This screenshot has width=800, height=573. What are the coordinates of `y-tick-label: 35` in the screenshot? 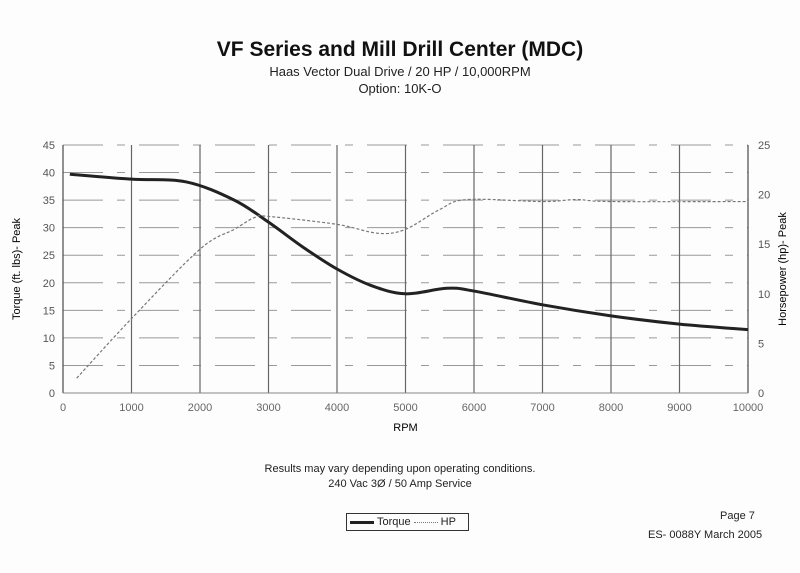 It's located at (49, 201).